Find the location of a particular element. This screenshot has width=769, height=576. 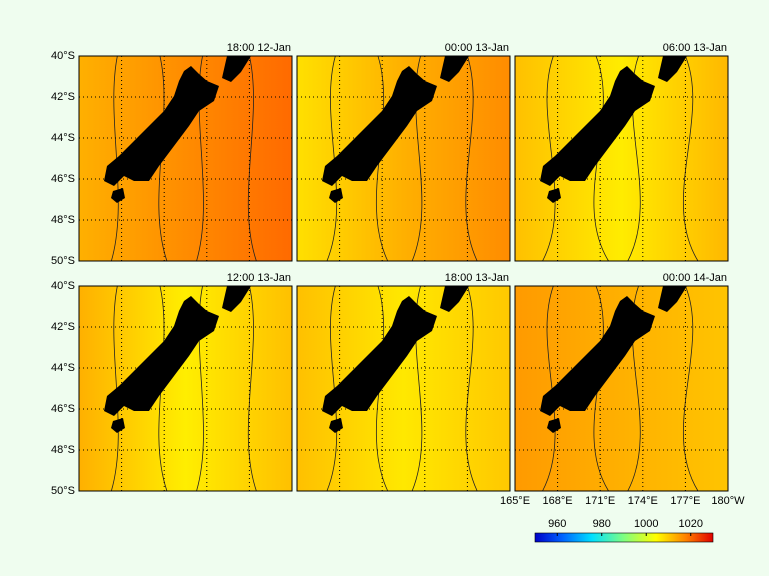

colorbar is located at coordinates (624, 537).